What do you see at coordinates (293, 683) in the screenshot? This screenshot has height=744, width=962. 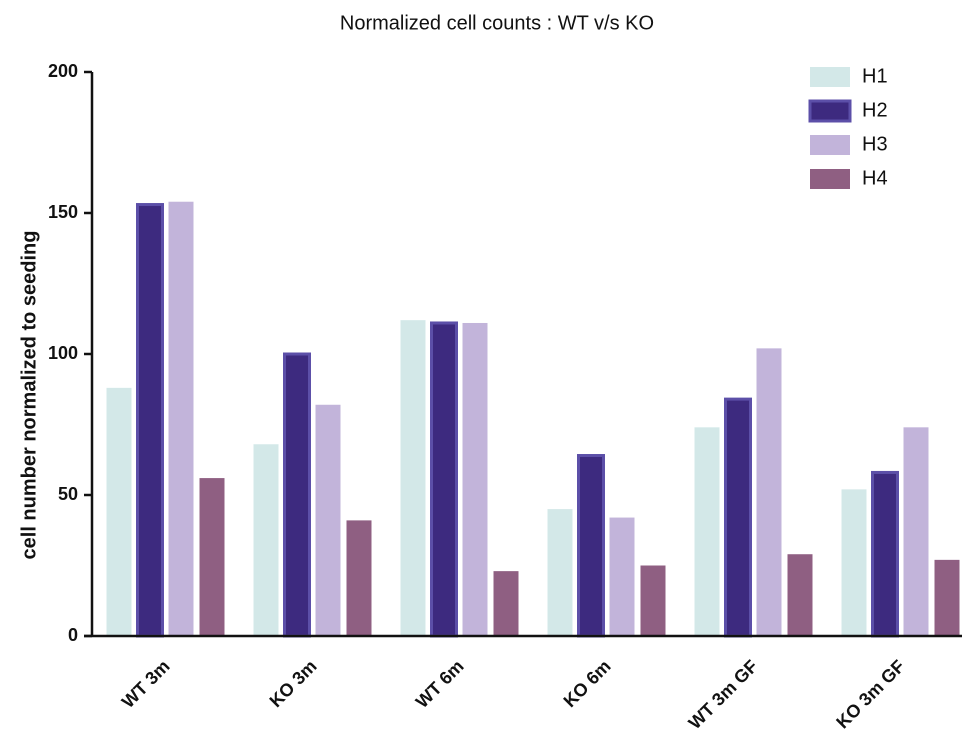 I see `x-tick-label: KO 3m` at bounding box center [293, 683].